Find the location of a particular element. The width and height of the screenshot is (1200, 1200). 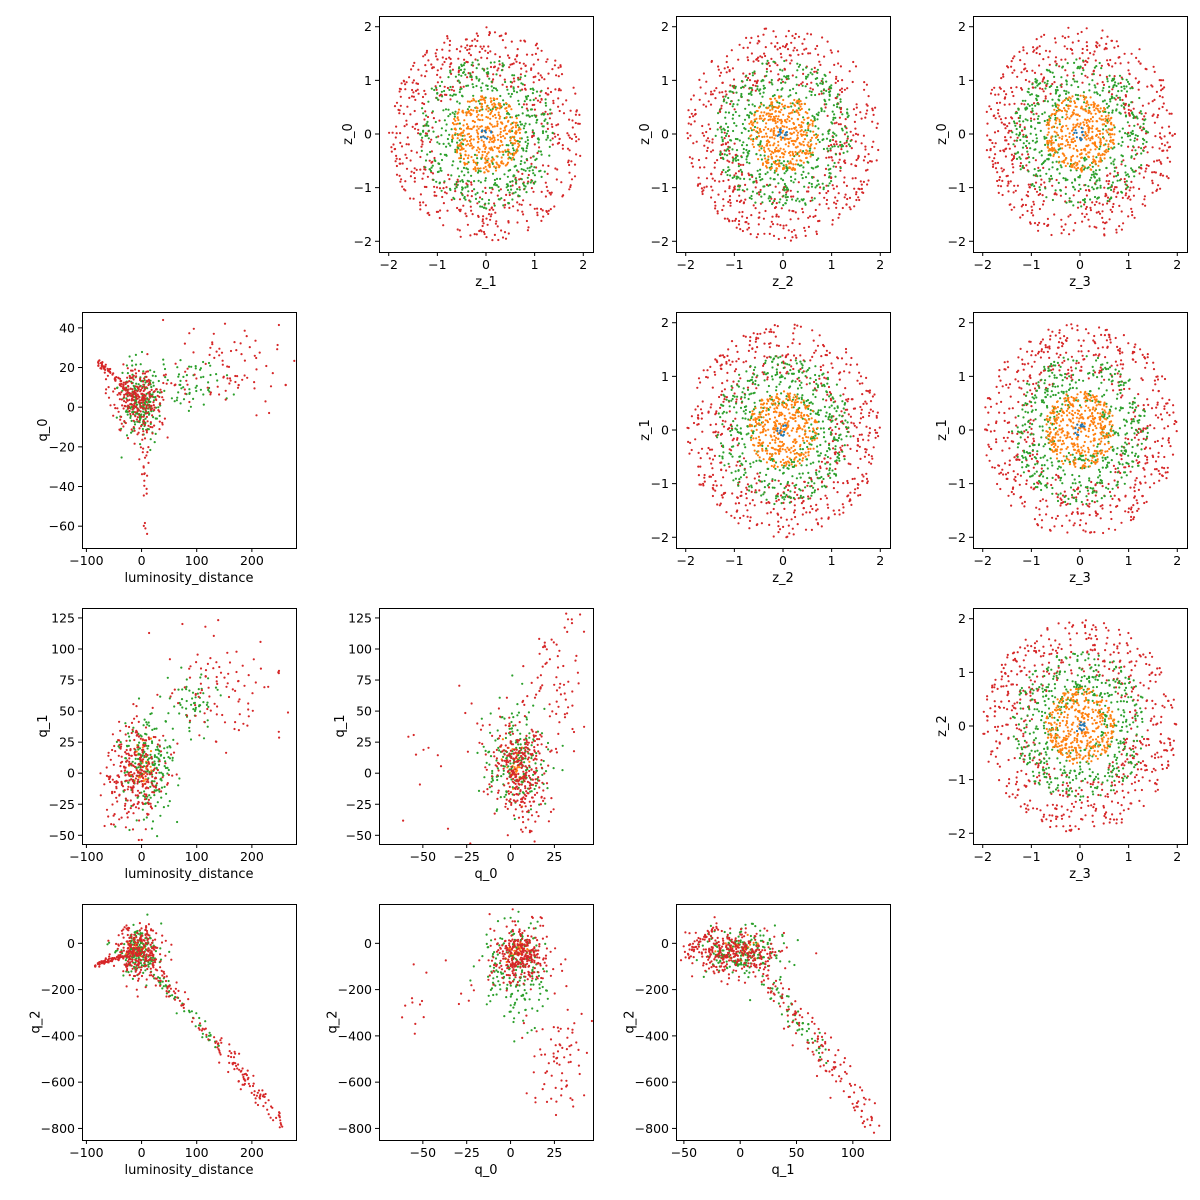

y-tick-label: −2 is located at coordinates (363, 241).